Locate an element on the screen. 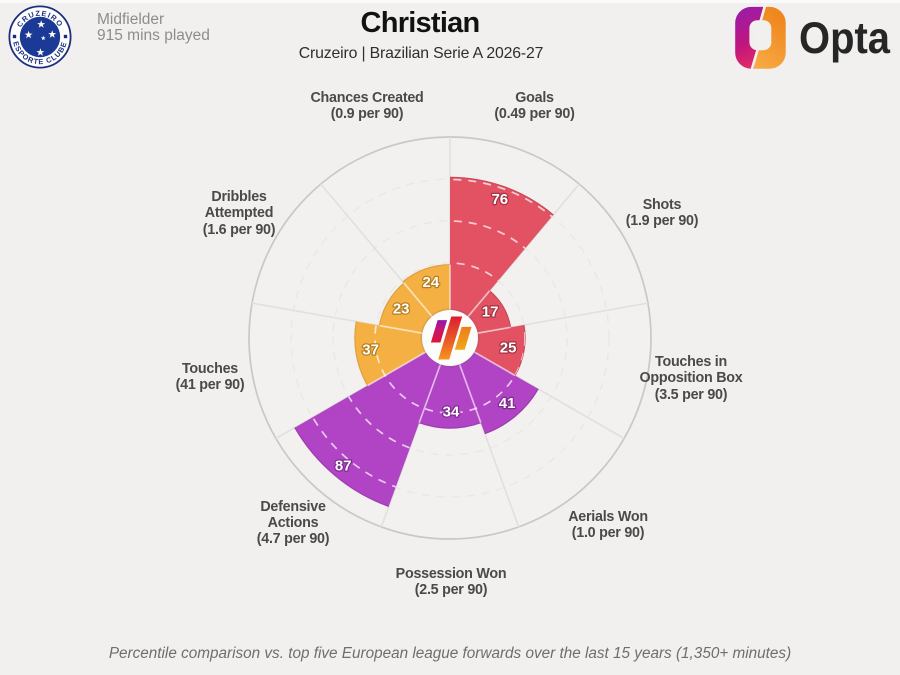  svg-text: Opta is located at coordinates (845, 38).